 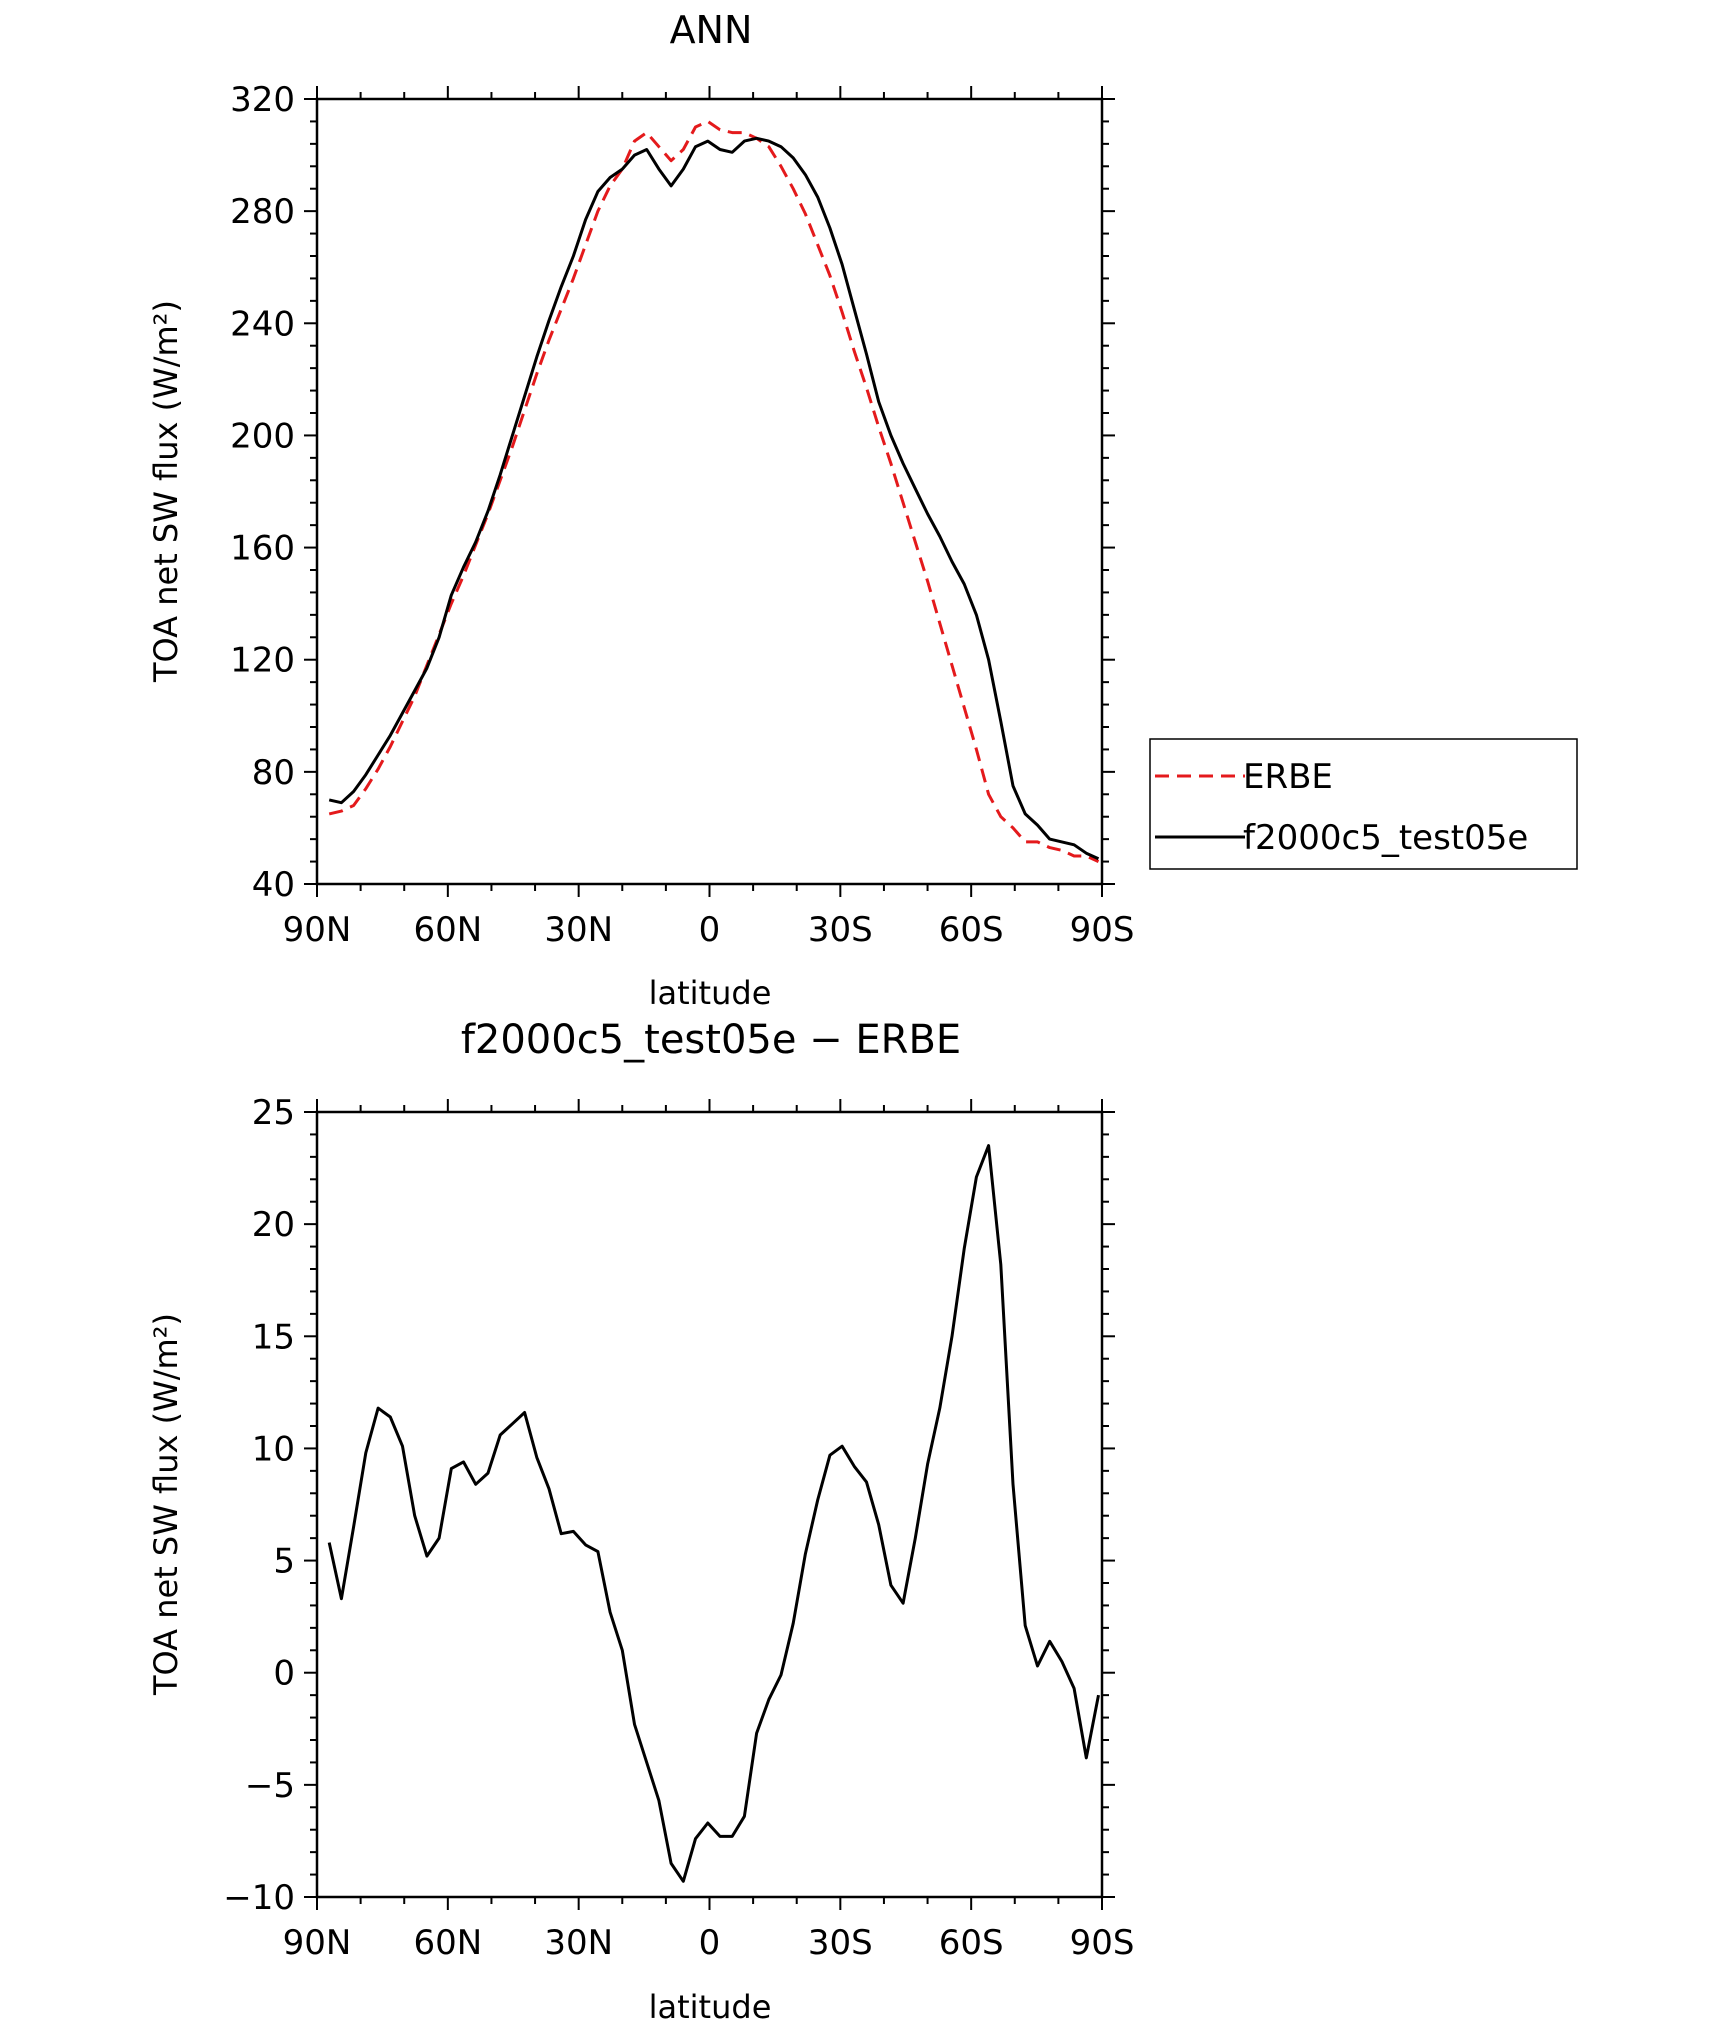 What do you see at coordinates (262, 549) in the screenshot?
I see `y-tick-label: 160` at bounding box center [262, 549].